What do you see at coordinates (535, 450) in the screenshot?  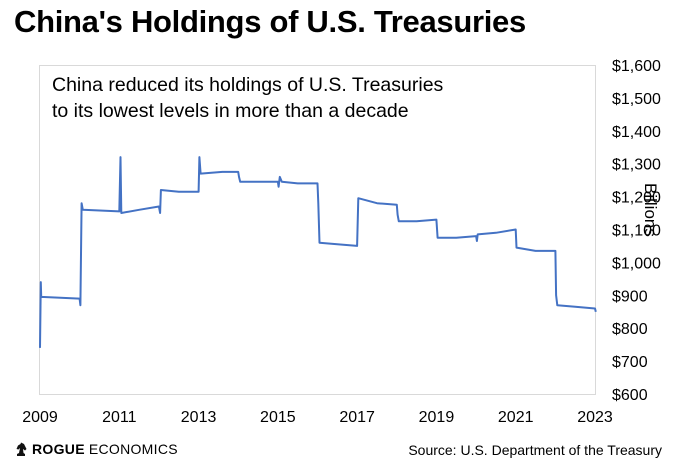 I see `source-note: Source: U.S. Department of the Treasury` at bounding box center [535, 450].